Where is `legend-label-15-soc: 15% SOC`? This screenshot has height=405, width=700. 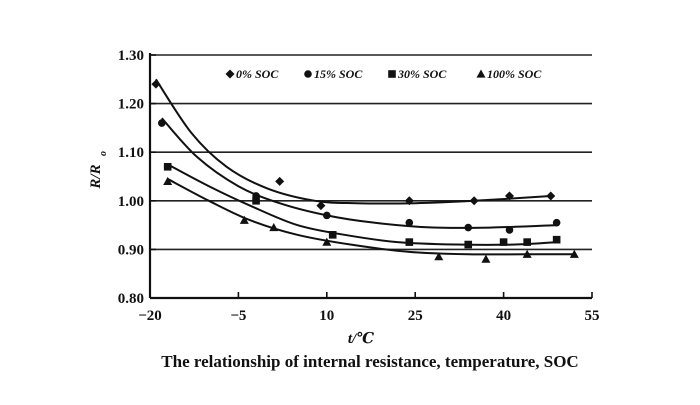 legend-label-15-soc: 15% SOC is located at coordinates (338, 74).